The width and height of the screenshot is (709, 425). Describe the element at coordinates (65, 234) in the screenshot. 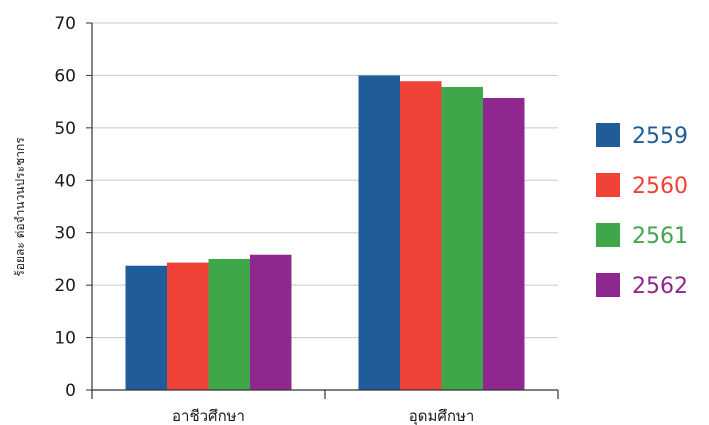

I see `y-tick-label: 30` at that location.